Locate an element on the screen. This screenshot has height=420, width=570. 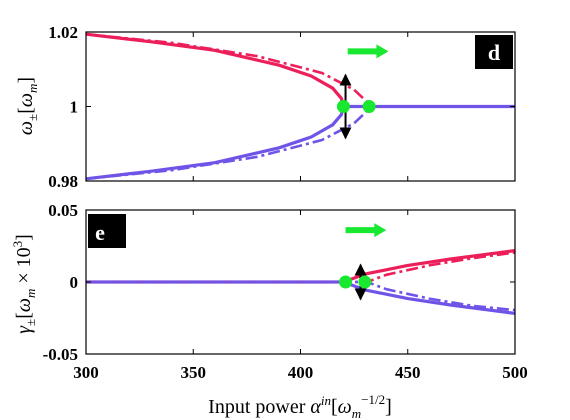
panel-e-x-tick-label-4: 500 is located at coordinates (515, 372).